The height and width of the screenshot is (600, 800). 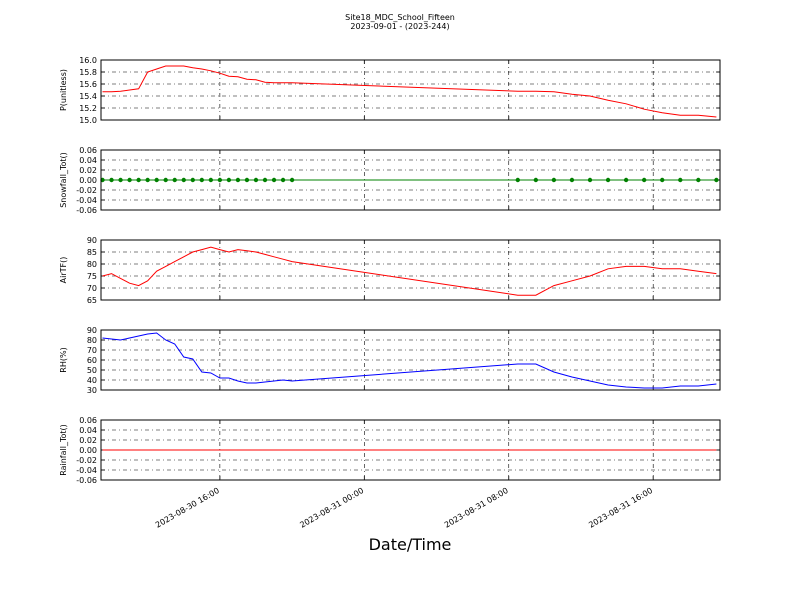 What do you see at coordinates (63, 180) in the screenshot?
I see `y-axis-label: Snowfall_Tot()` at bounding box center [63, 180].